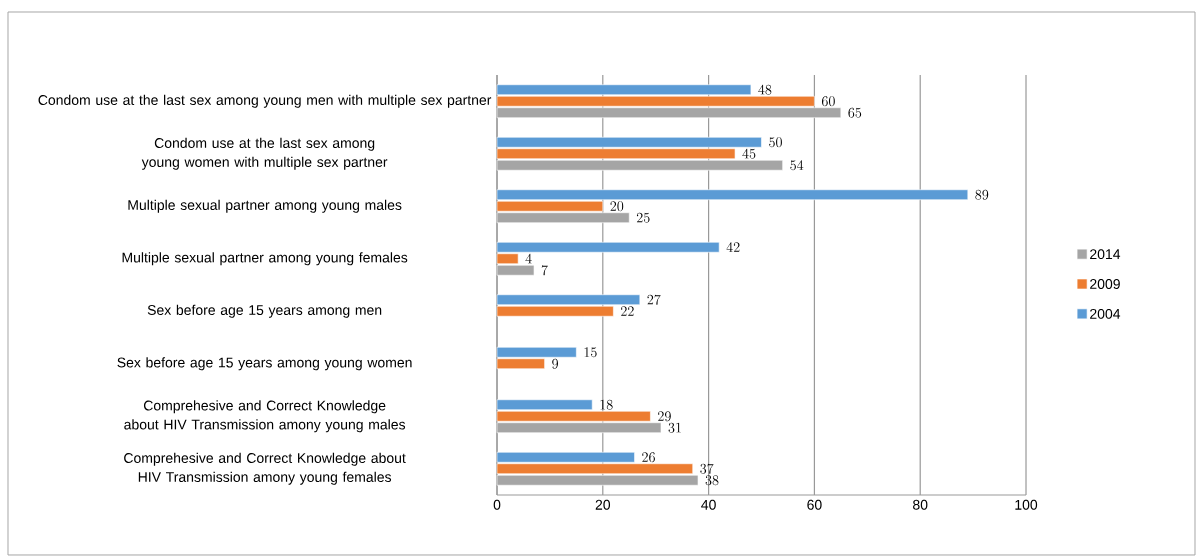 This screenshot has width=1203, height=557. I want to click on data-label: 15, so click(590, 352).